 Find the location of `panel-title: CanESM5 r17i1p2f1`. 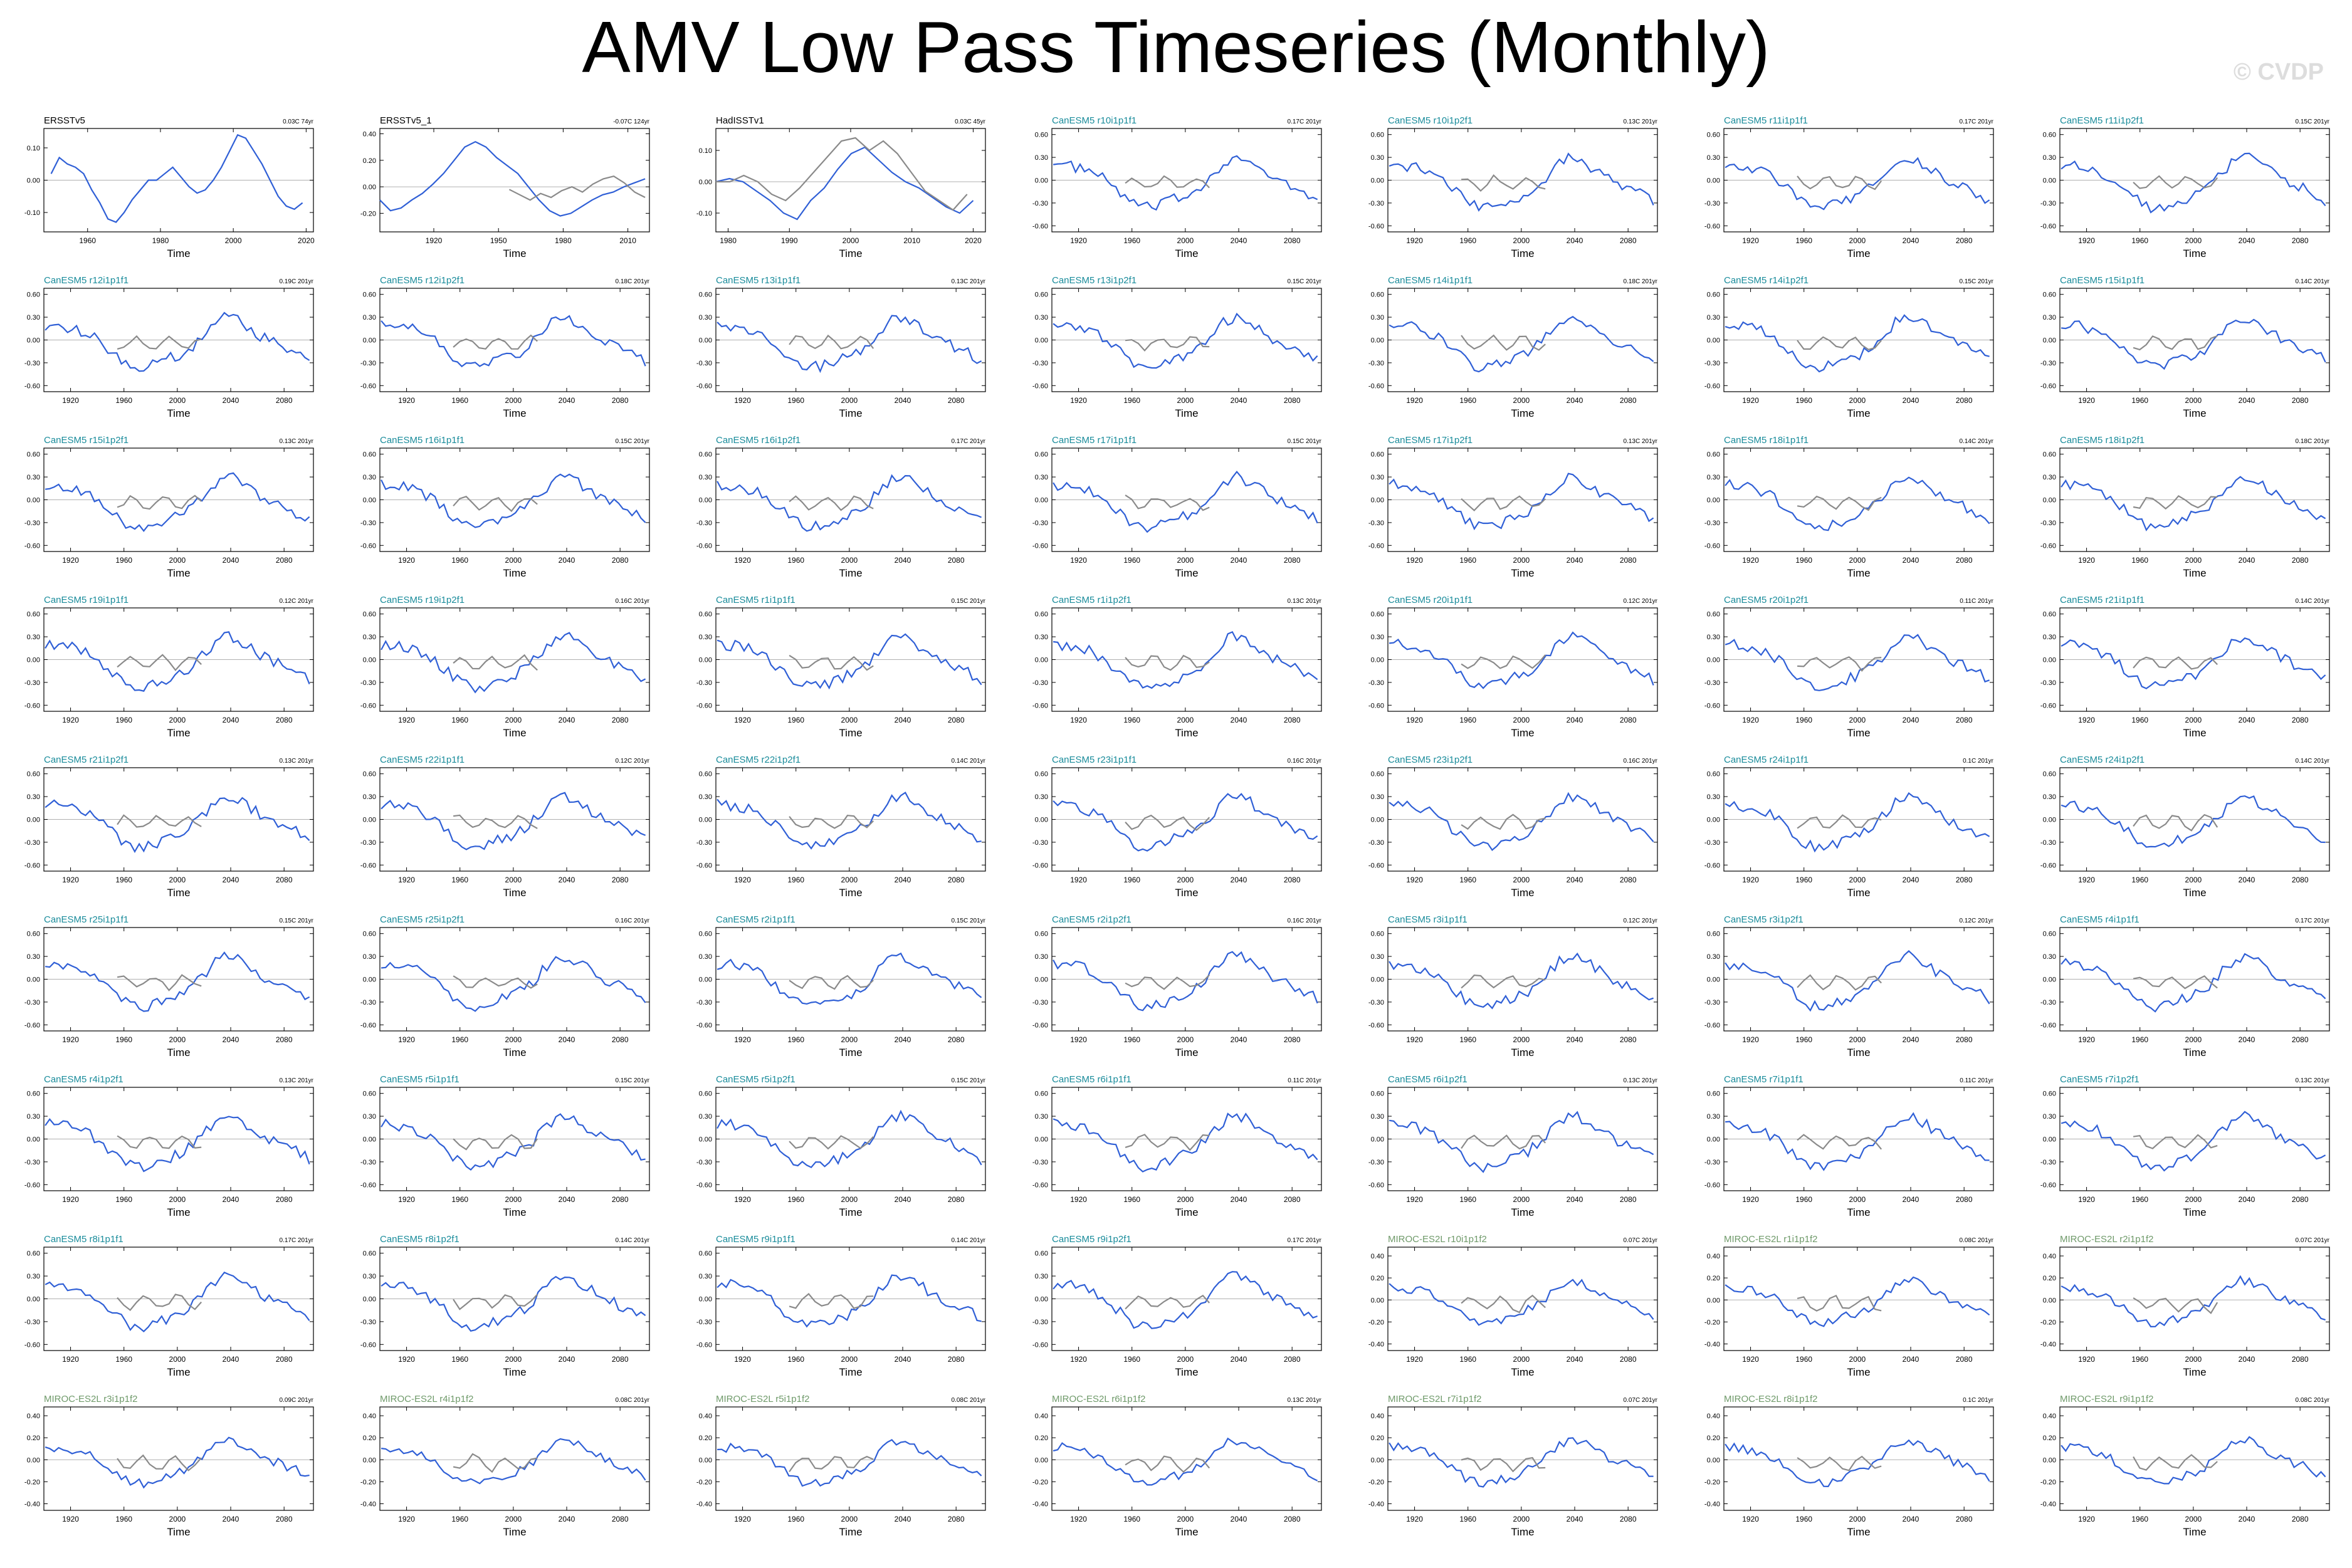

panel-title: CanESM5 r17i1p2f1 is located at coordinates (1431, 440).